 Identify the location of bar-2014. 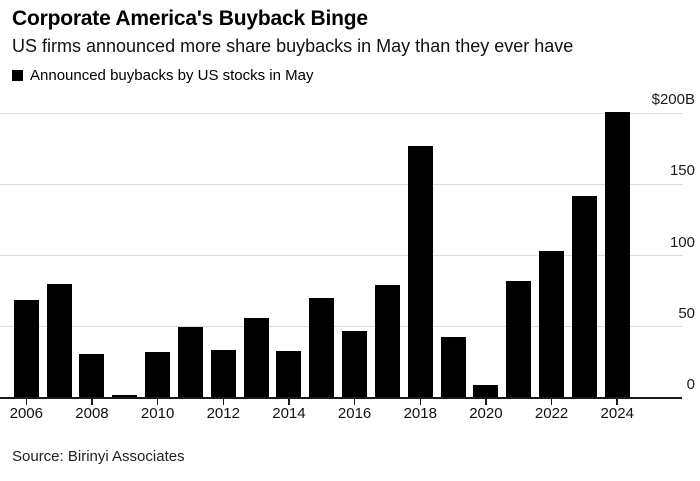
(289, 374).